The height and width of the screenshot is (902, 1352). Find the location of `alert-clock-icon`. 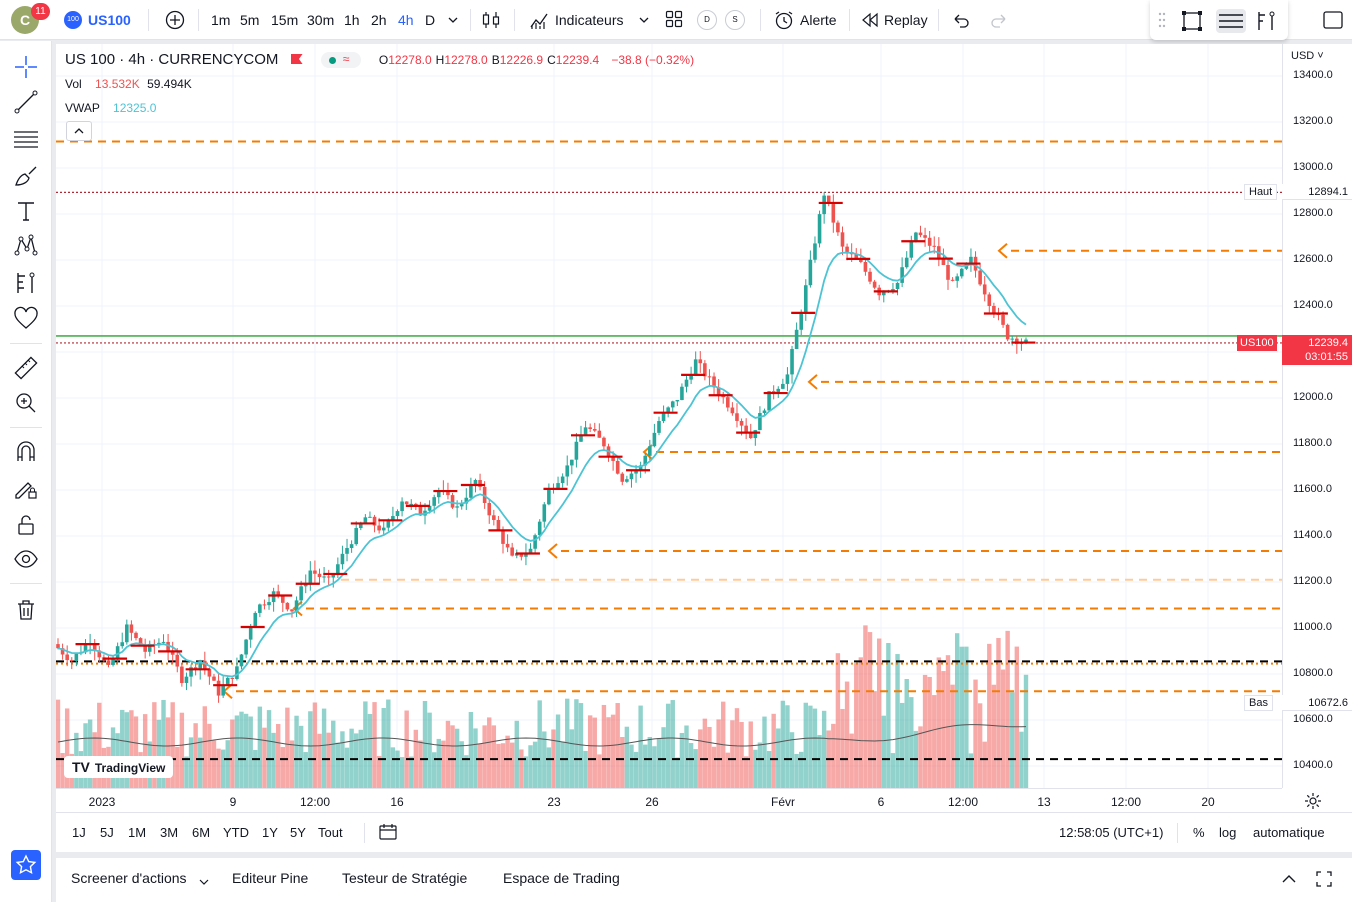

alert-clock-icon is located at coordinates (784, 21).